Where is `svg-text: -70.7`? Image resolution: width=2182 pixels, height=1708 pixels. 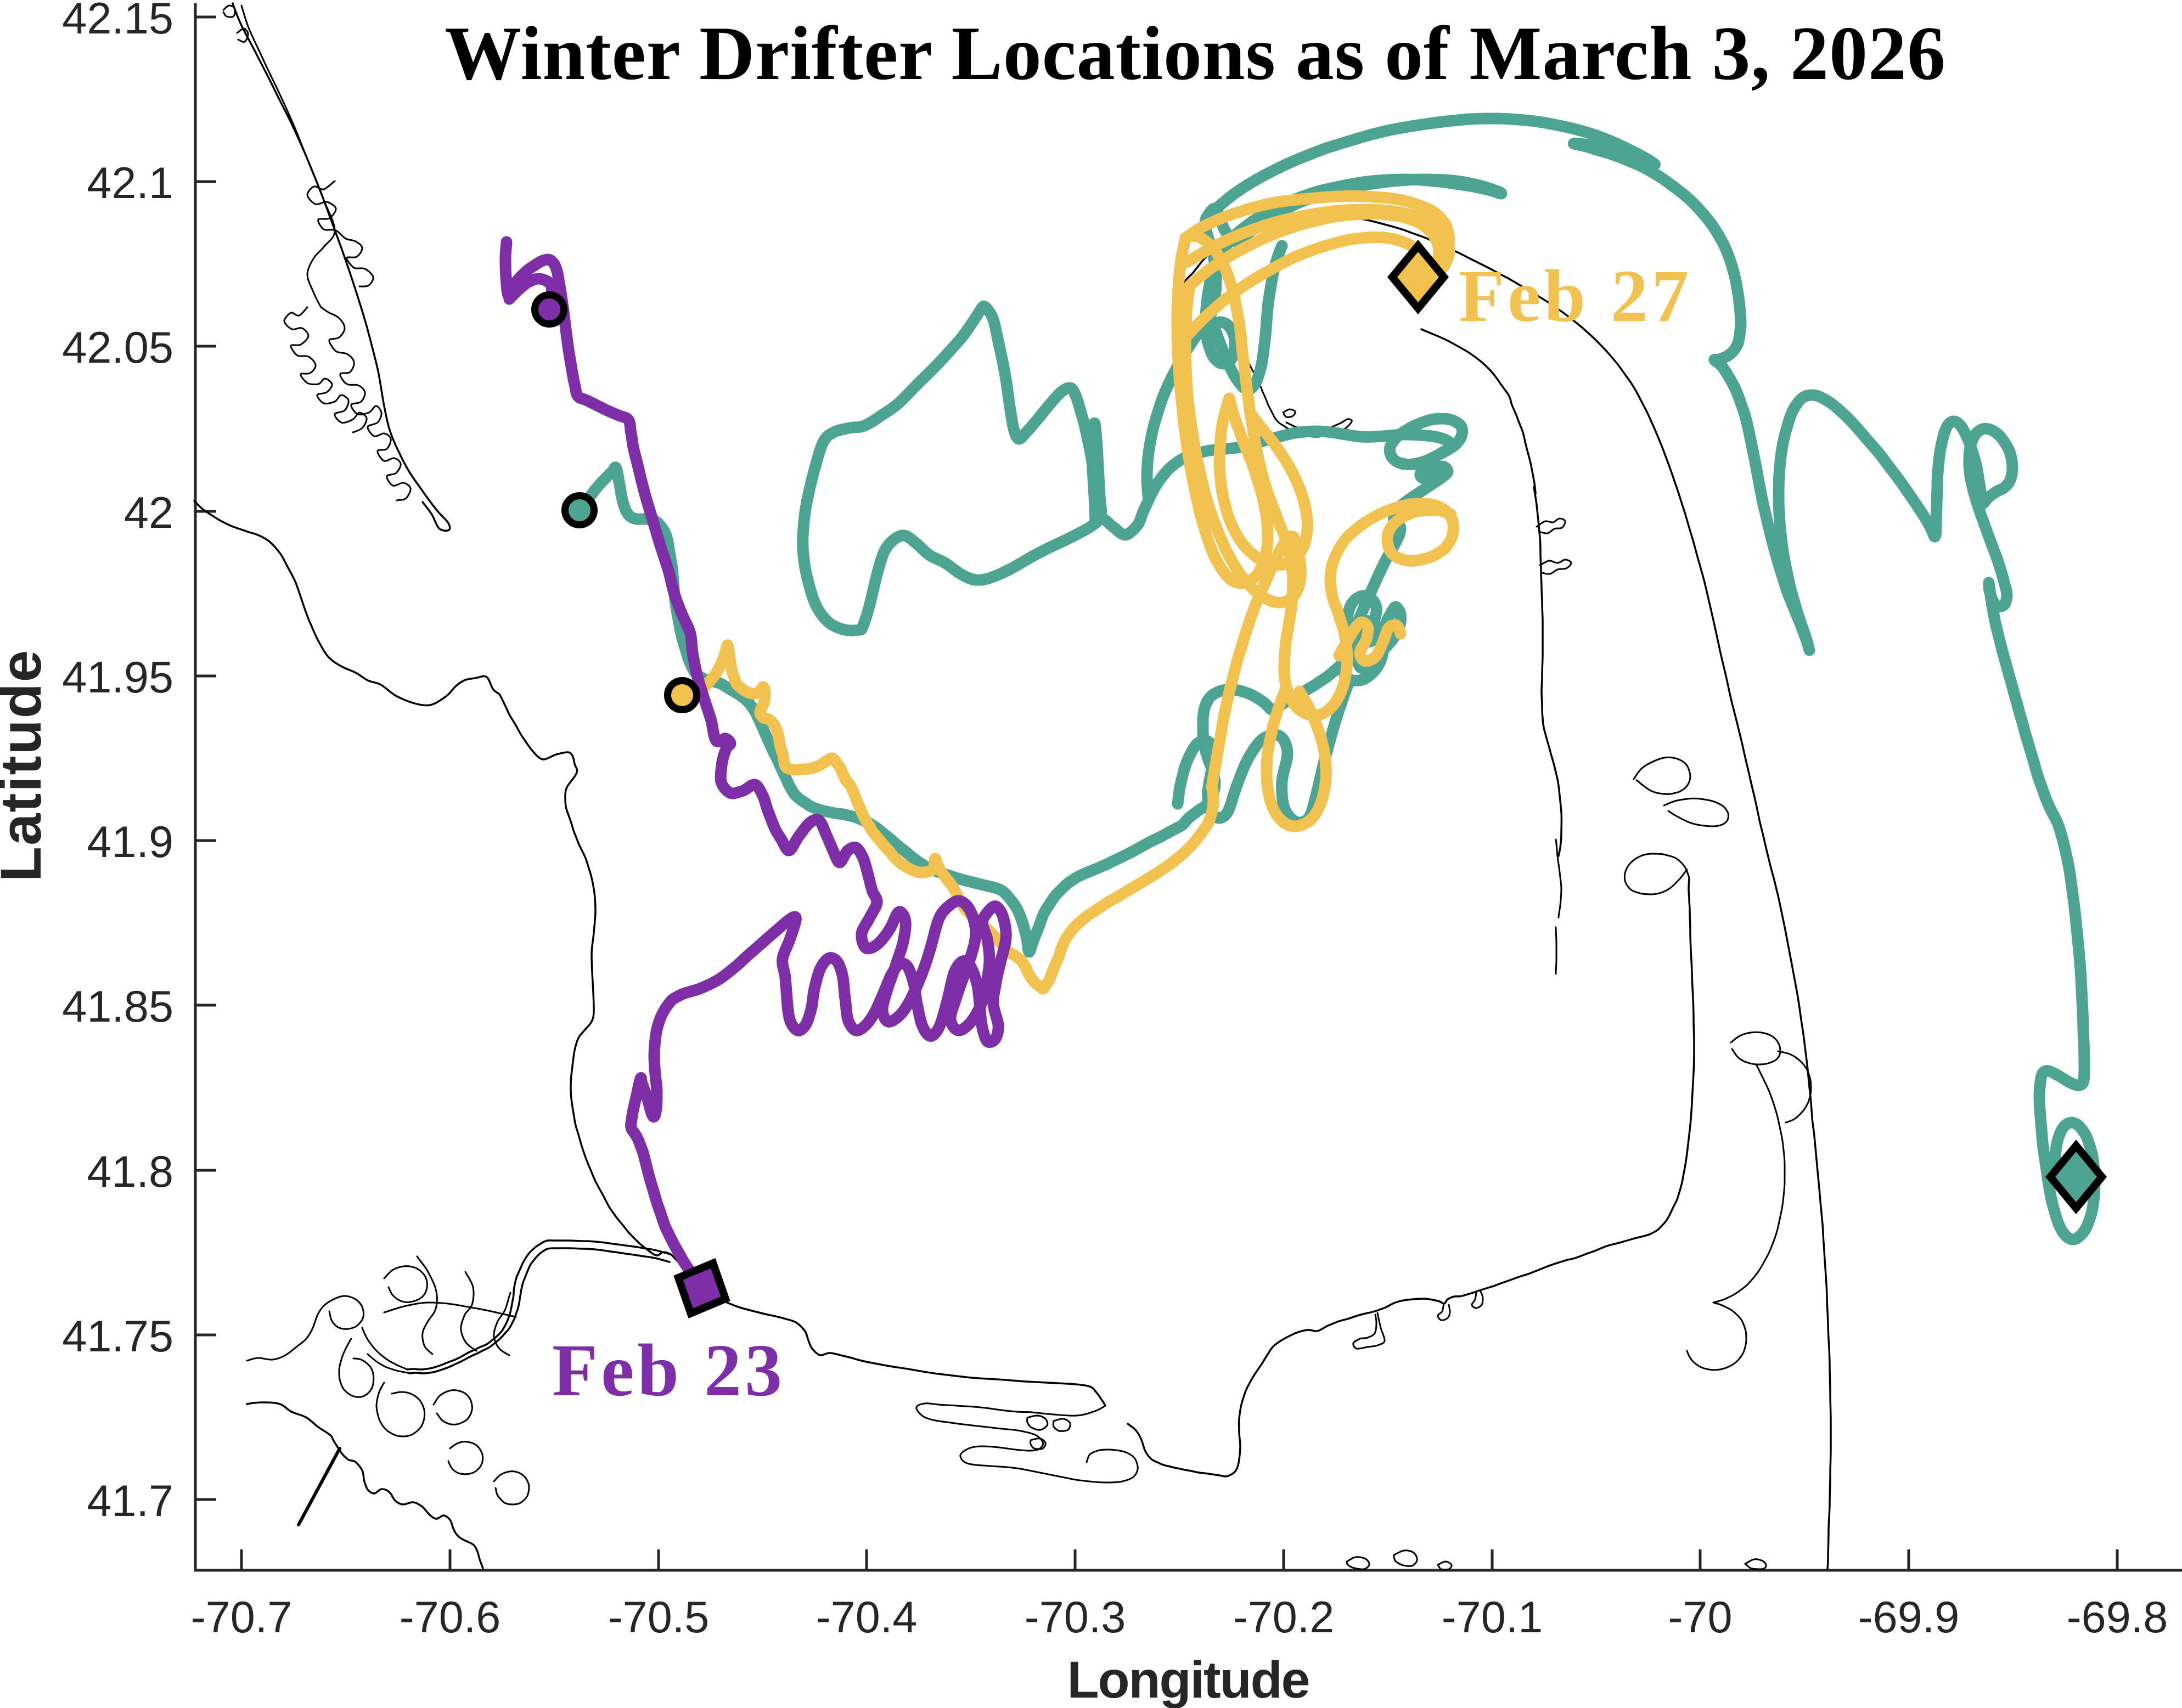
svg-text: -70.7 is located at coordinates (242, 1617).